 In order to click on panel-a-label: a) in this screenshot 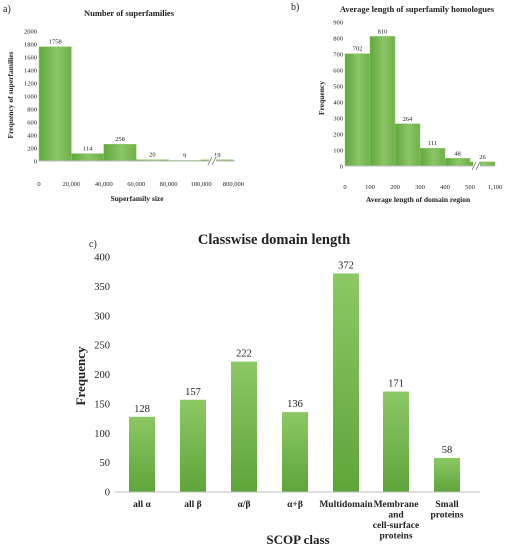, I will do `click(7, 9)`.